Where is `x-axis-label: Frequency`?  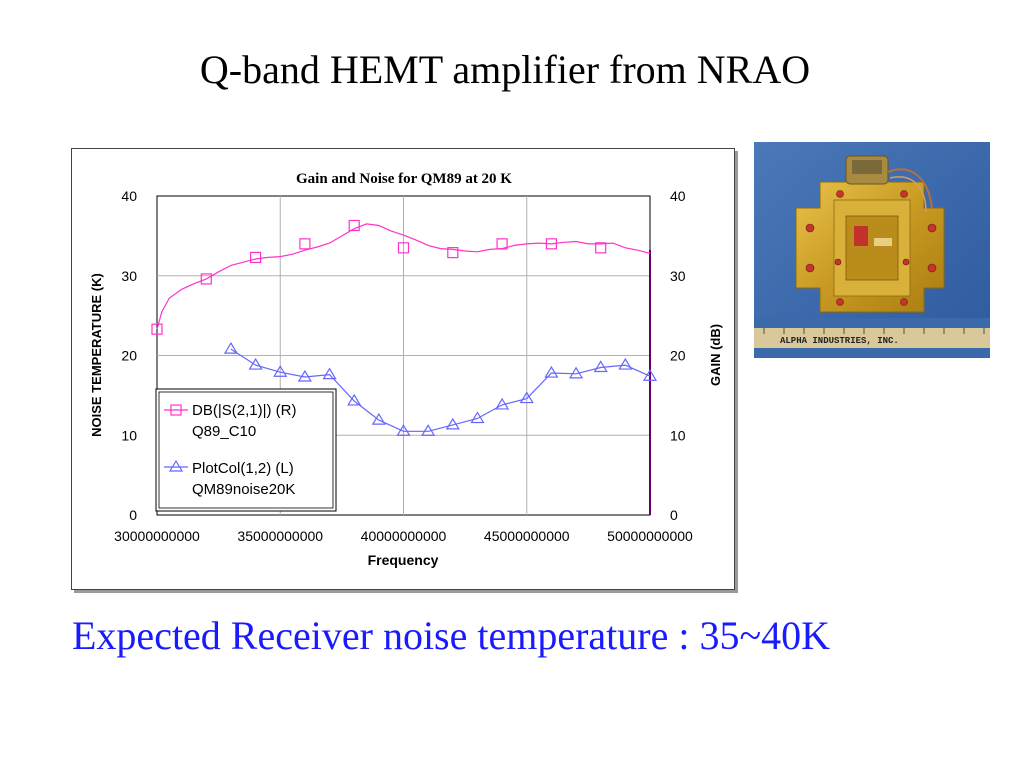 x-axis-label: Frequency is located at coordinates (403, 560).